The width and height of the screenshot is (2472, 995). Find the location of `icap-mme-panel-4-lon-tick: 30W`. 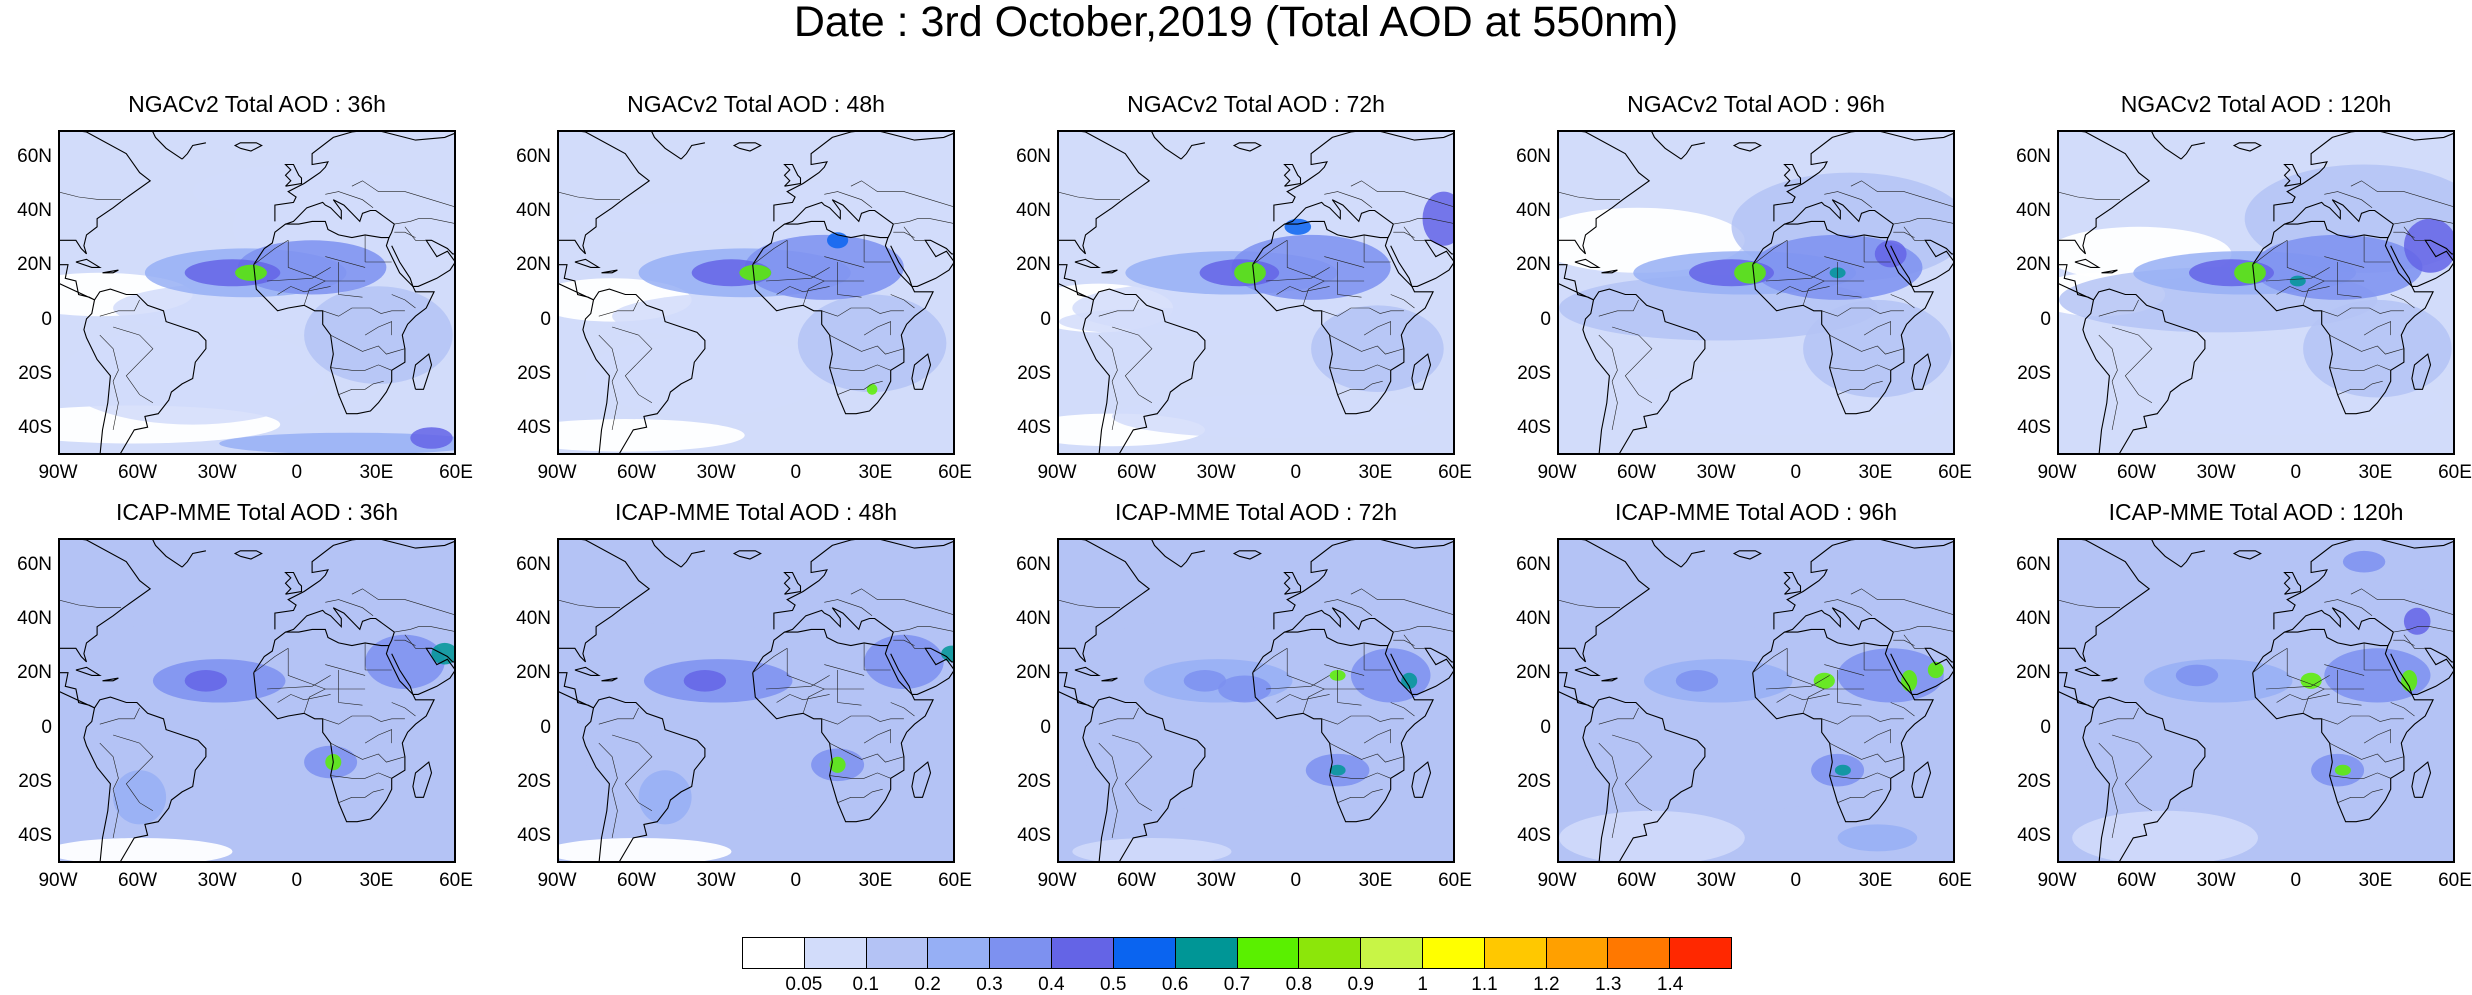

icap-mme-panel-4-lon-tick: 30W is located at coordinates (1716, 880).